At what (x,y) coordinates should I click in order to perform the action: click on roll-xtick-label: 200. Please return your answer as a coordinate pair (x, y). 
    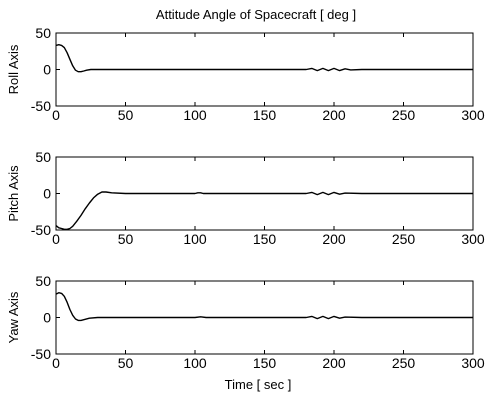
    Looking at the image, I should click on (334, 115).